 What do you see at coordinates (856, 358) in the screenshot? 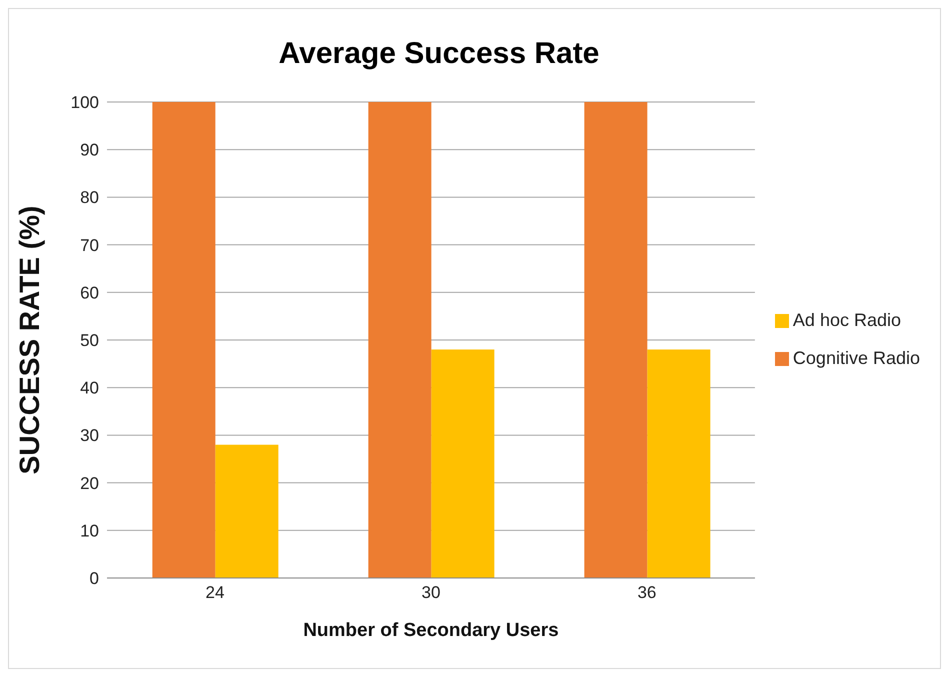
I see `legend-label: Cognitive Radio` at bounding box center [856, 358].